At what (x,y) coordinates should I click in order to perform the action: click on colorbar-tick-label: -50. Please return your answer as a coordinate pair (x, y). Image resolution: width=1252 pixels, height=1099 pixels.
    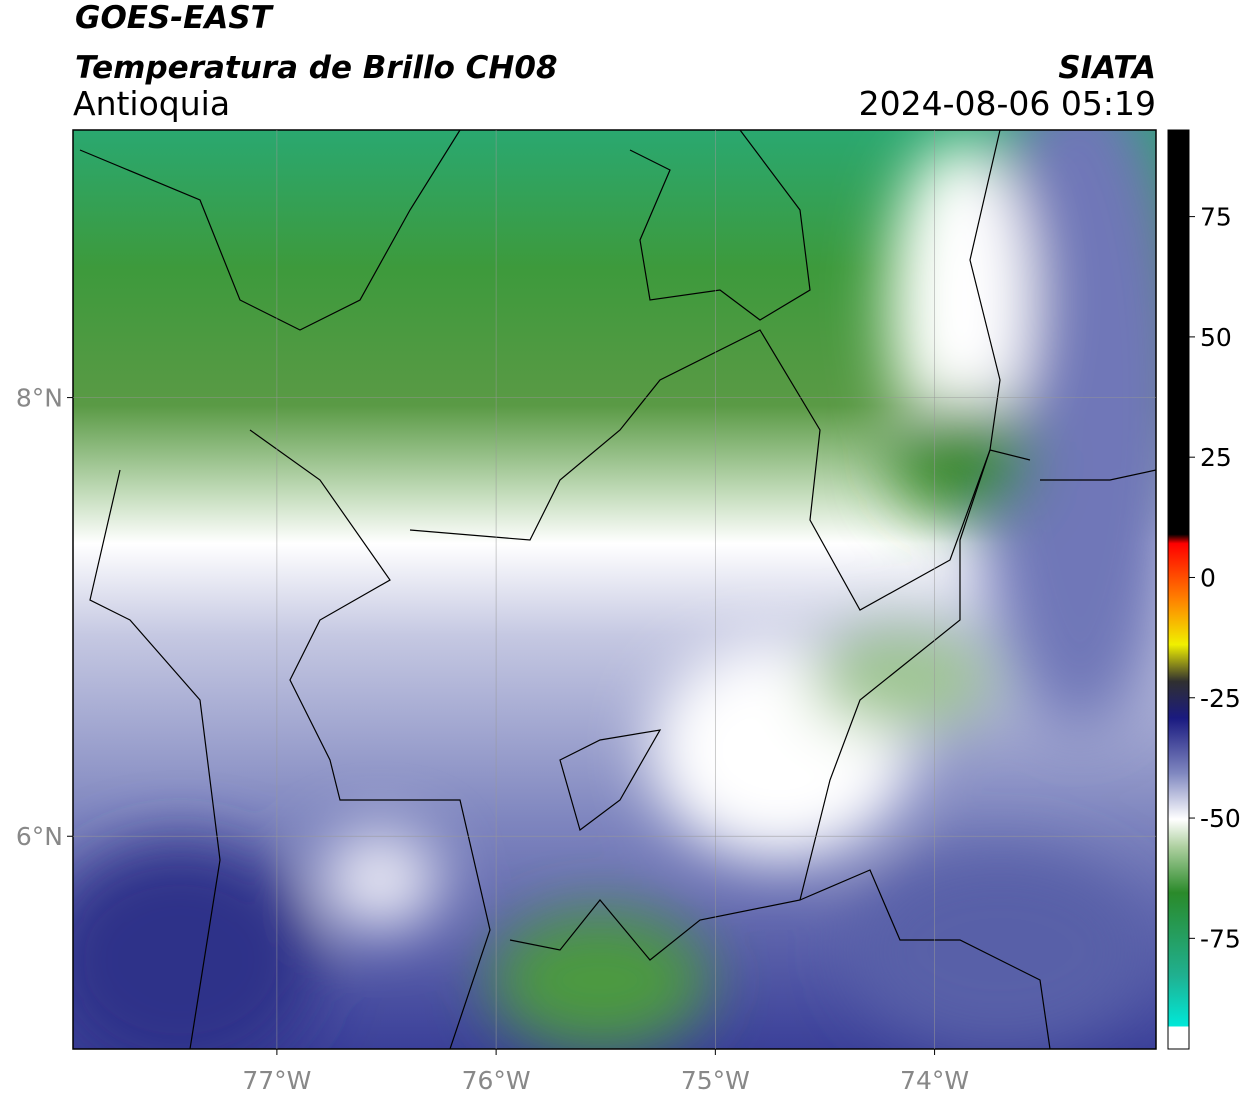
    Looking at the image, I should click on (1220, 818).